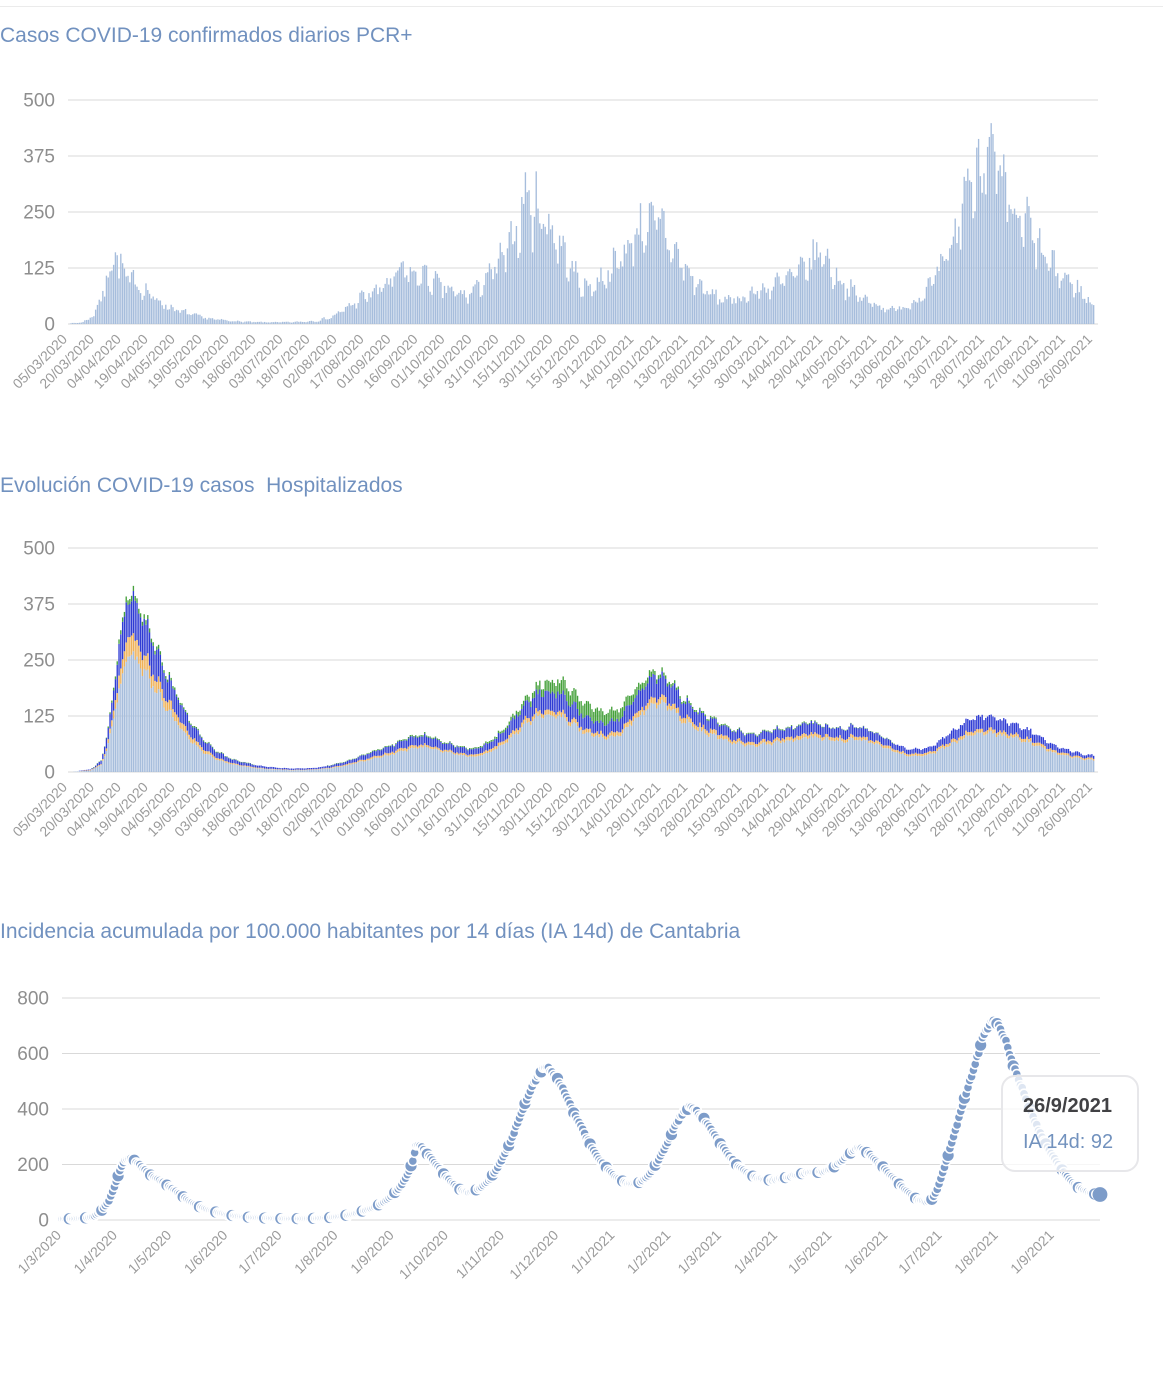 The image size is (1163, 1377). I want to click on stack-series-light-blue, so click(584, 711).